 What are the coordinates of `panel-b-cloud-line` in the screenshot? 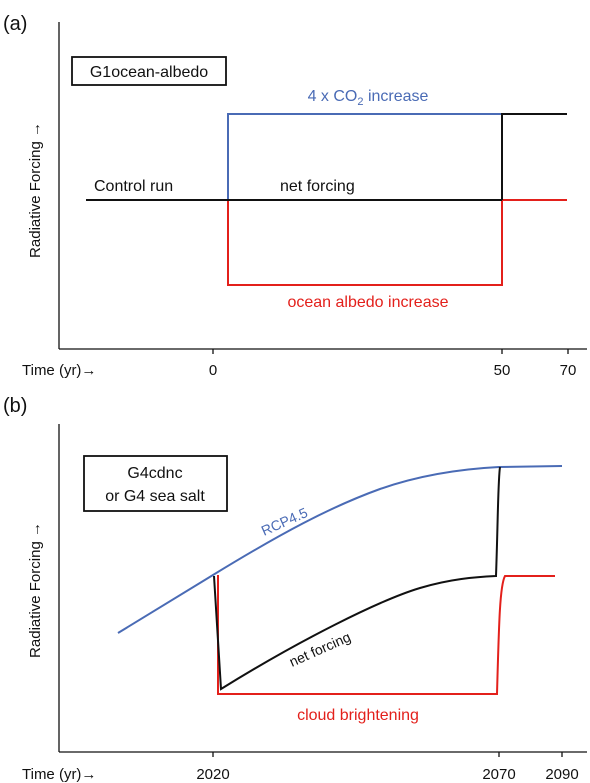 It's located at (386, 635).